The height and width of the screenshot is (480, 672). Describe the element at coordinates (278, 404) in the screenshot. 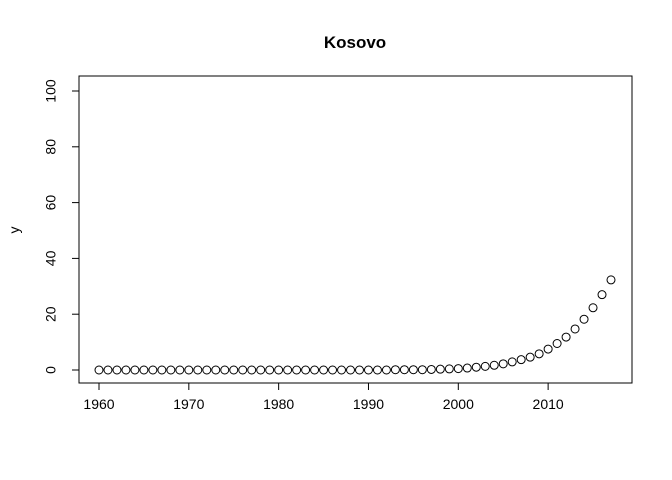

I see `x-tick-label: 1980` at that location.